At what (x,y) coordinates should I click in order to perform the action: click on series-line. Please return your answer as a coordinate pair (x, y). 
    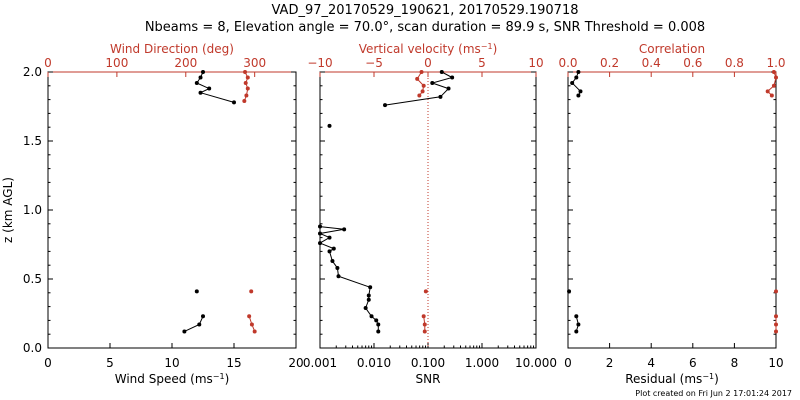
    Looking at the image, I should click on (215, 87).